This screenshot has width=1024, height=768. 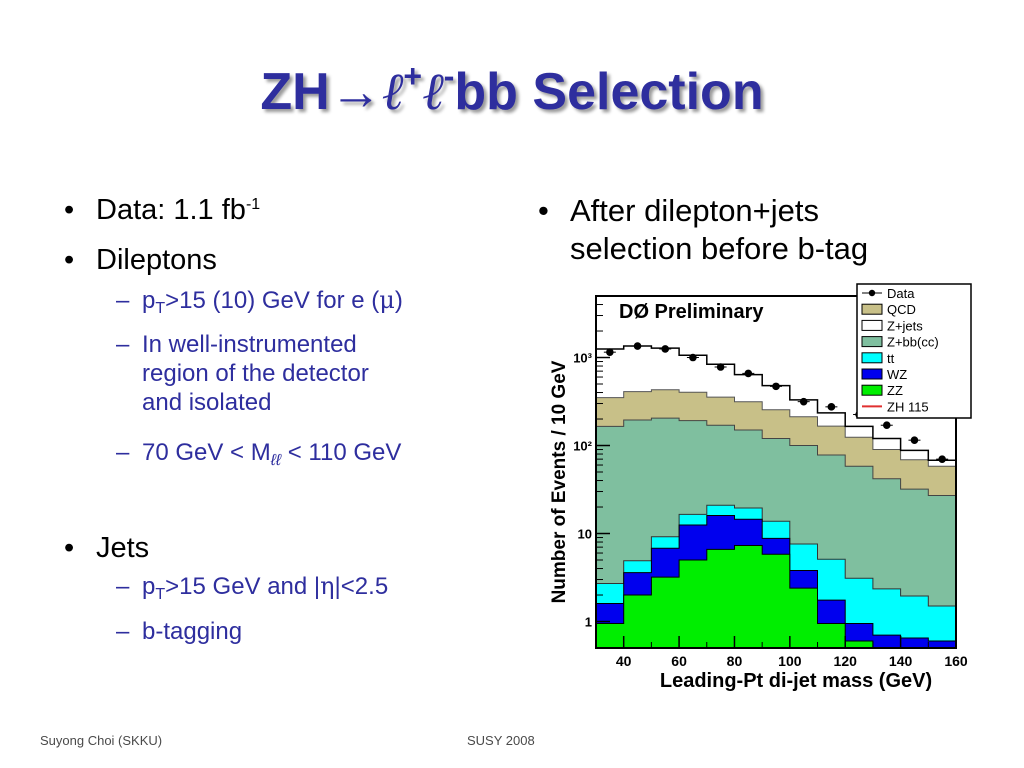 I want to click on title-lepton-symbol-2: ℓ, so click(x=433, y=92).